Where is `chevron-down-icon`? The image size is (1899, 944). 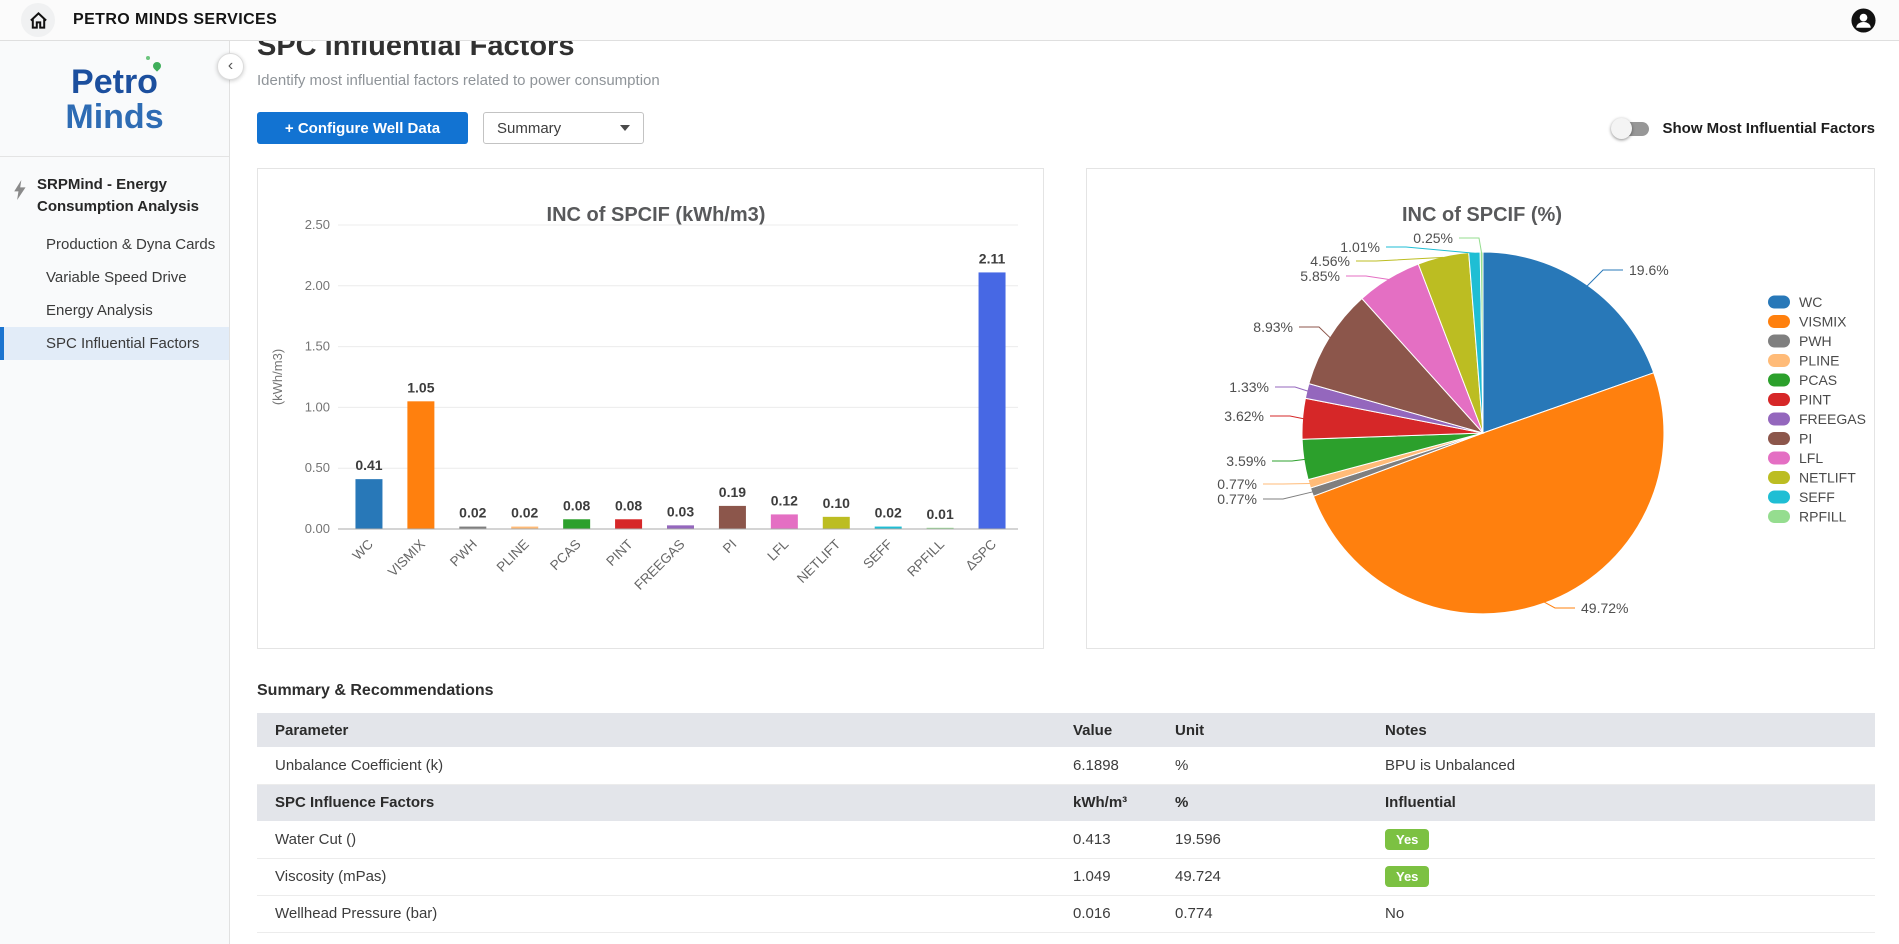
chevron-down-icon is located at coordinates (625, 128).